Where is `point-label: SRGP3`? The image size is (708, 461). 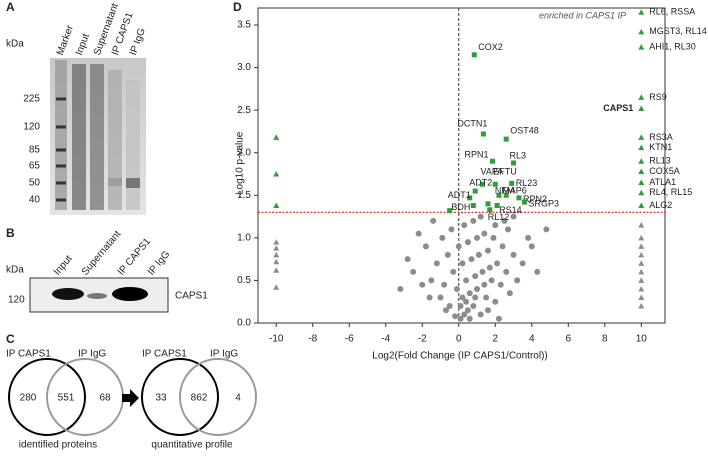
point-label: SRGP3 is located at coordinates (543, 203).